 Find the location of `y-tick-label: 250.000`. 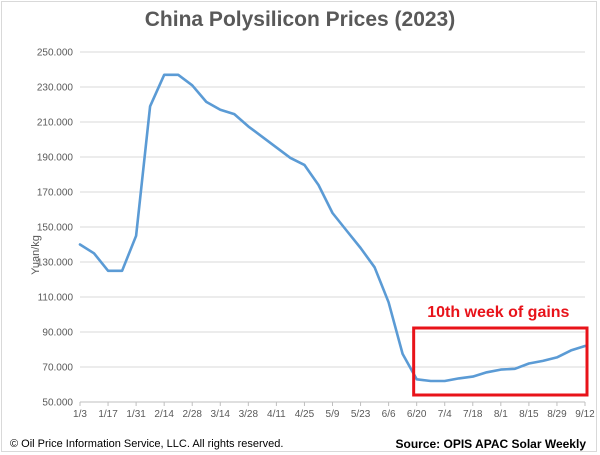

y-tick-label: 250.000 is located at coordinates (55, 53).